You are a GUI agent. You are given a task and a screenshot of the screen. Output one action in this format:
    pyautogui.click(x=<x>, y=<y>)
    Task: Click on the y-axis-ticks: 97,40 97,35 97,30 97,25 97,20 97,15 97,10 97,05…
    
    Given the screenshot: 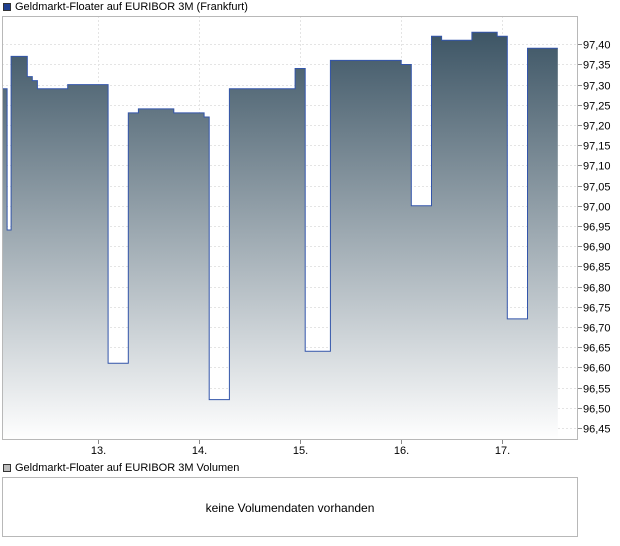 What is the action you would take?
    pyautogui.click(x=594, y=238)
    